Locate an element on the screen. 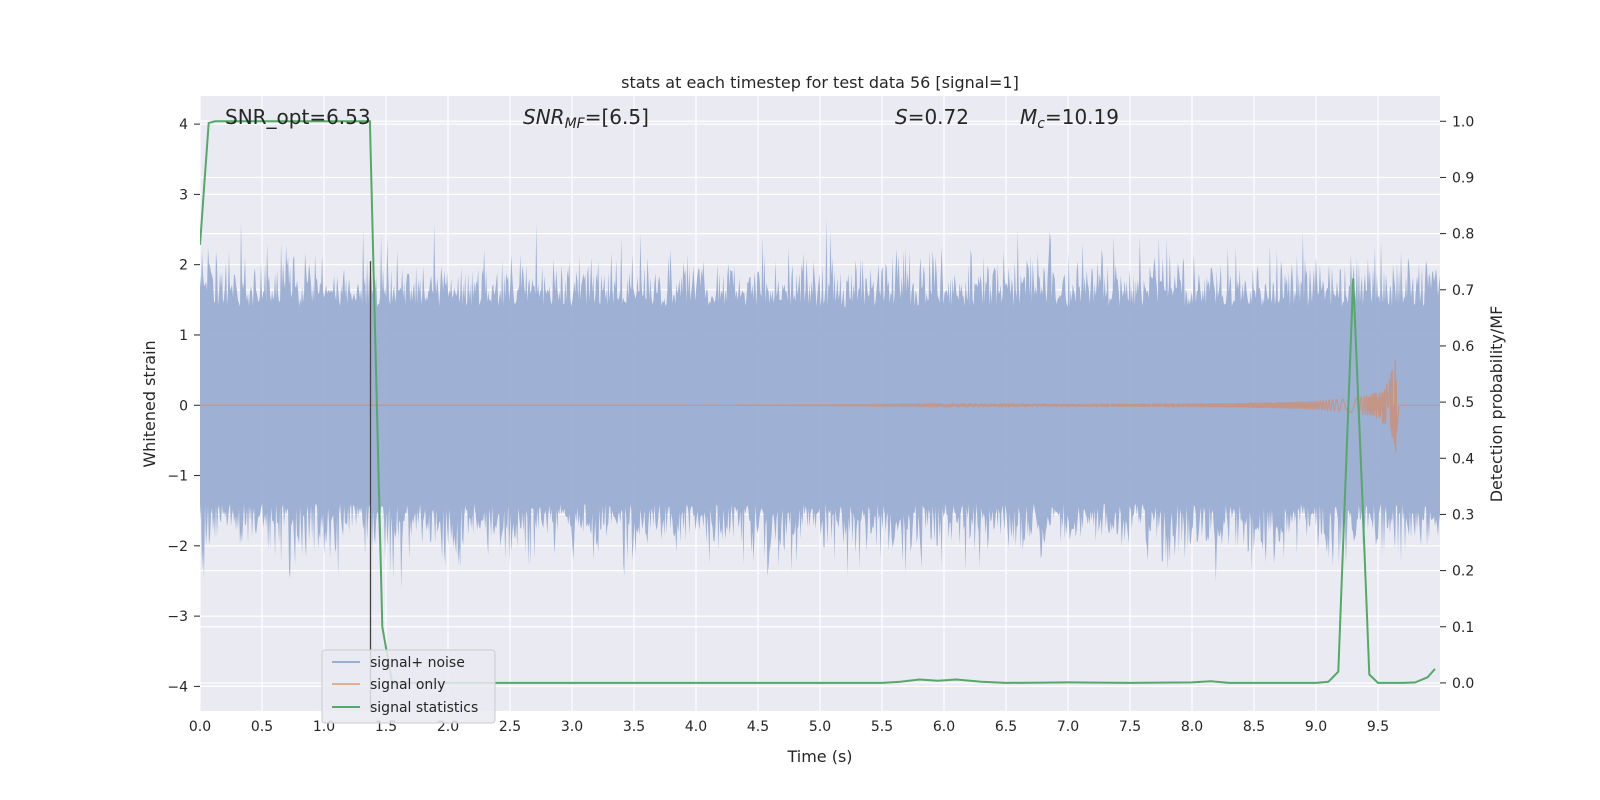 This screenshot has height=800, width=1600. left-y-tick-label: −3 is located at coordinates (177, 617).